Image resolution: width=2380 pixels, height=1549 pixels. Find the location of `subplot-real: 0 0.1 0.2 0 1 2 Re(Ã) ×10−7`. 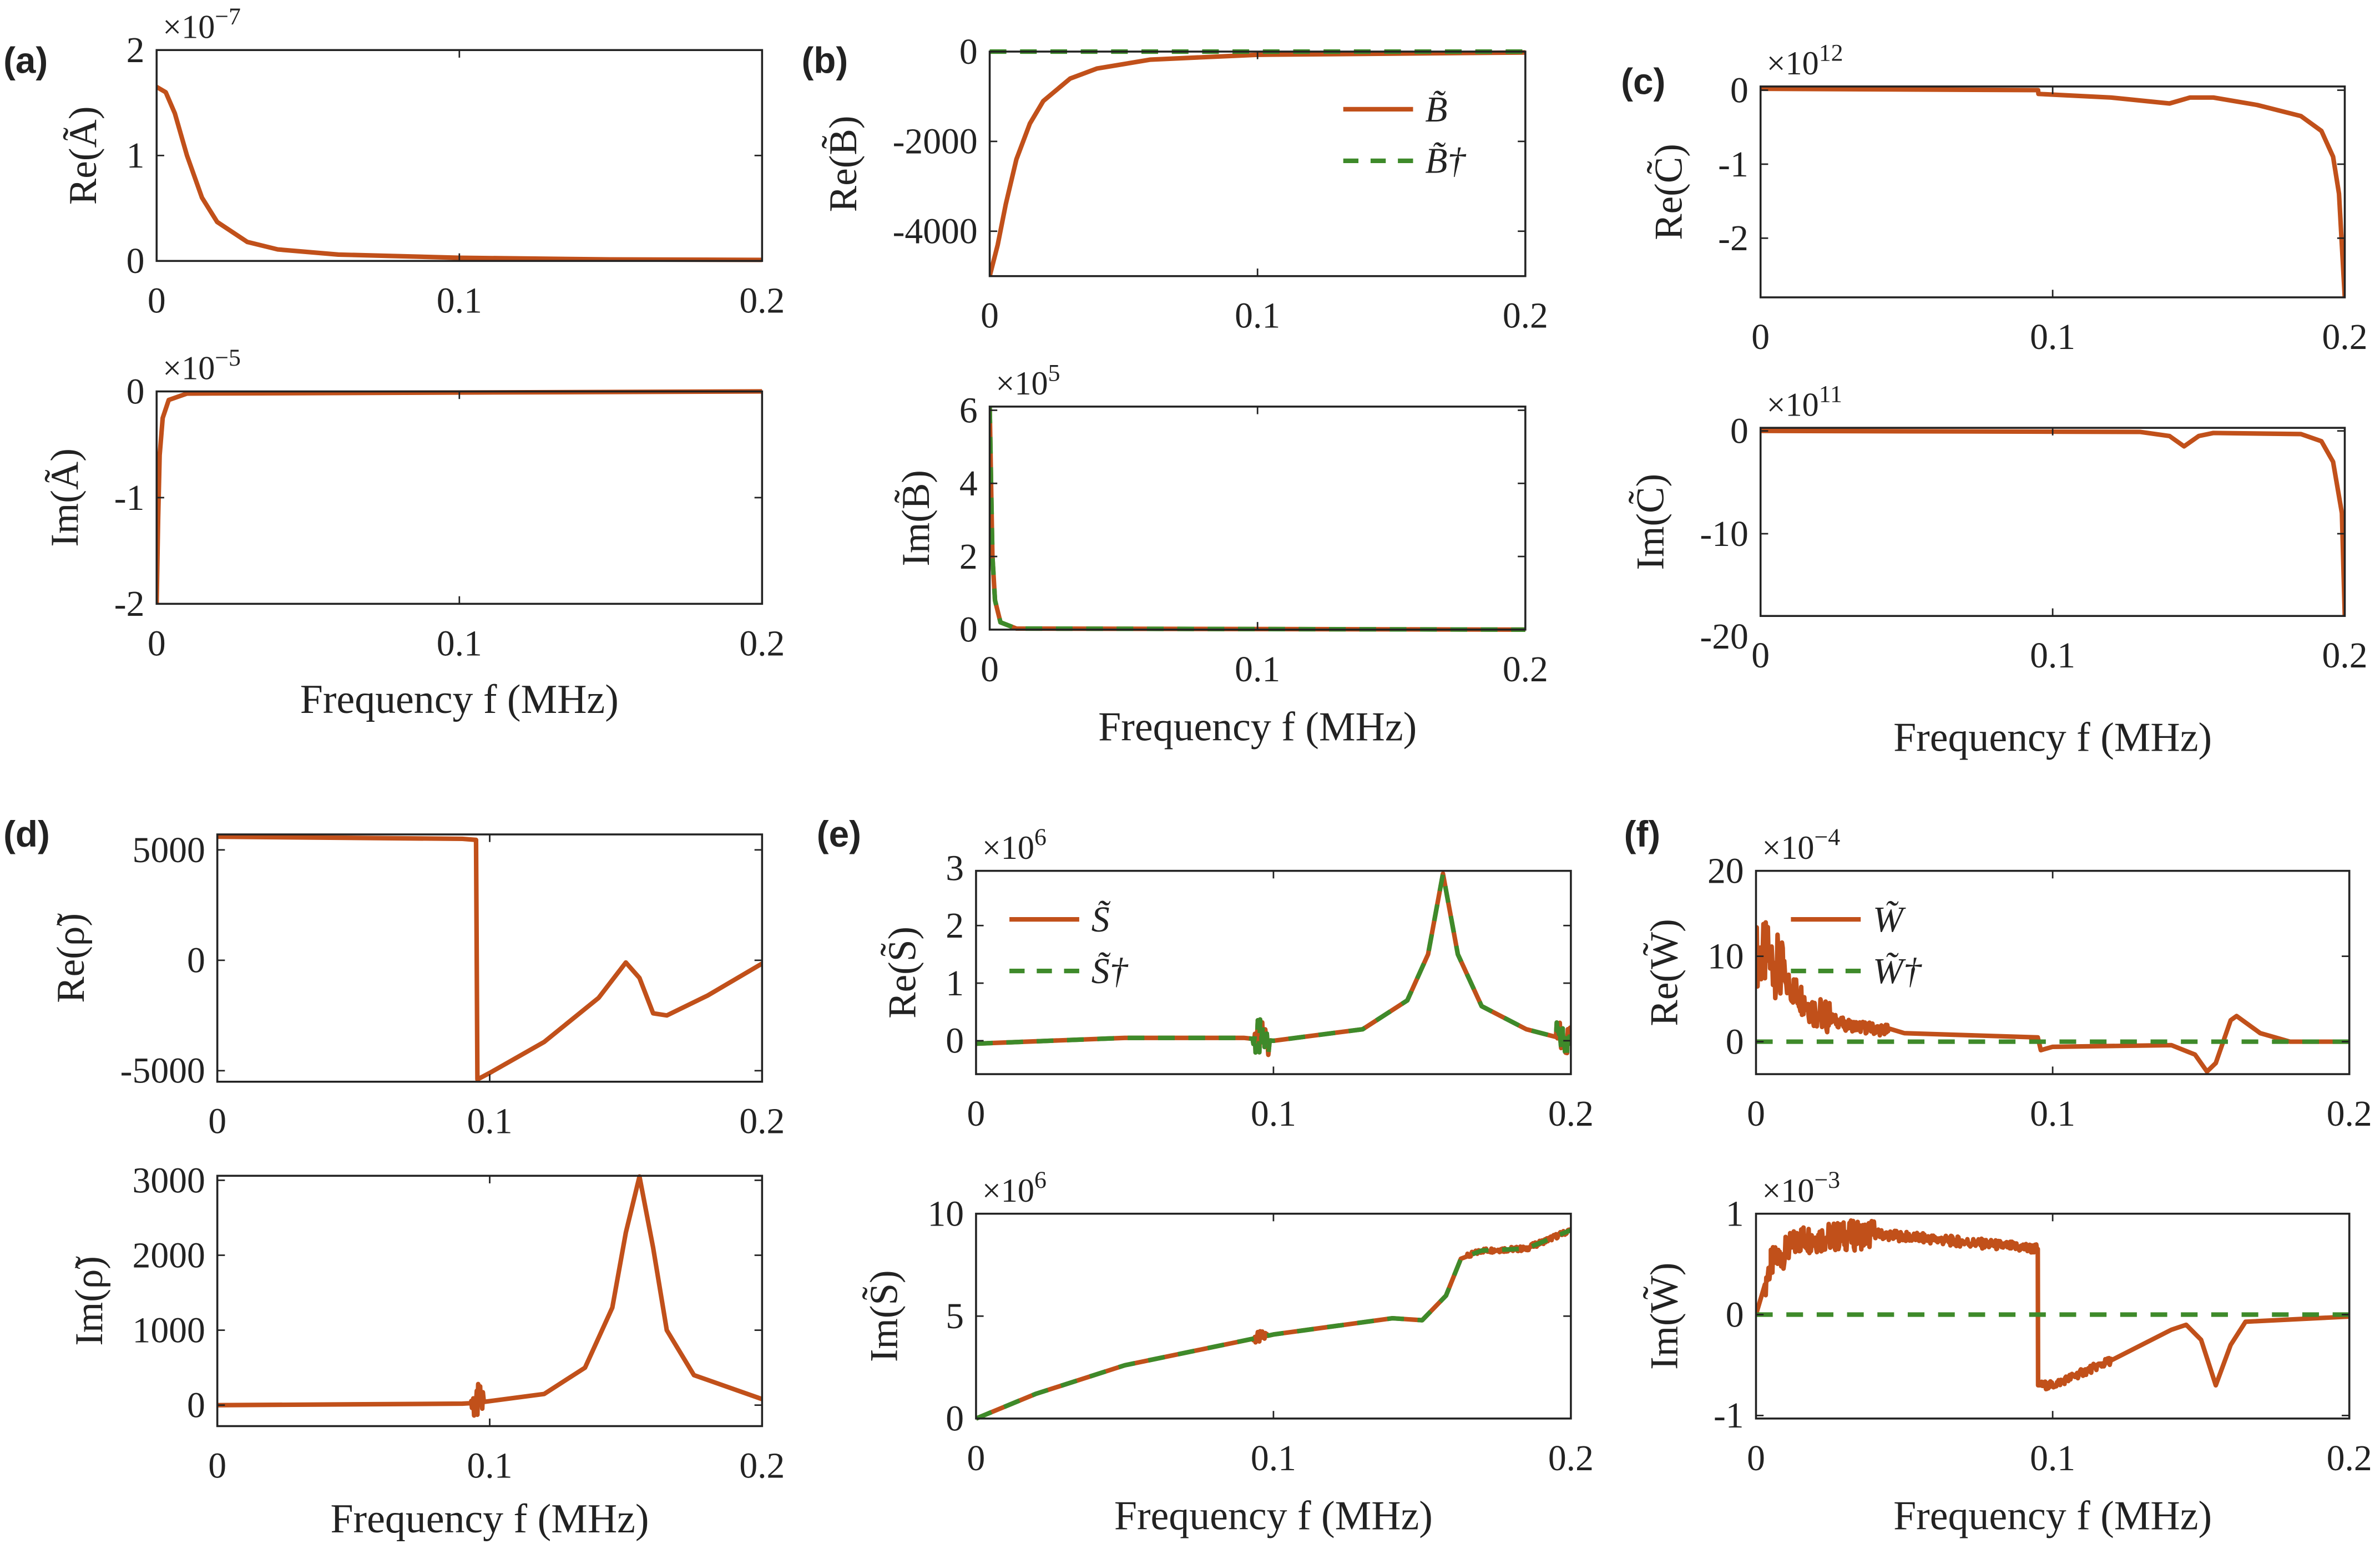

subplot-real: 0 0.1 0.2 0 1 2 Re(Ã) ×10−7 is located at coordinates (423, 162).